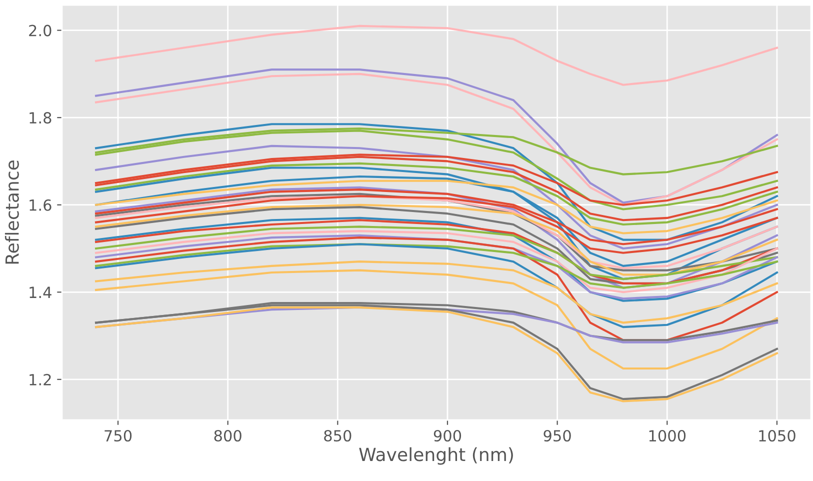  I want to click on x-tick-label: 850, so click(338, 436).